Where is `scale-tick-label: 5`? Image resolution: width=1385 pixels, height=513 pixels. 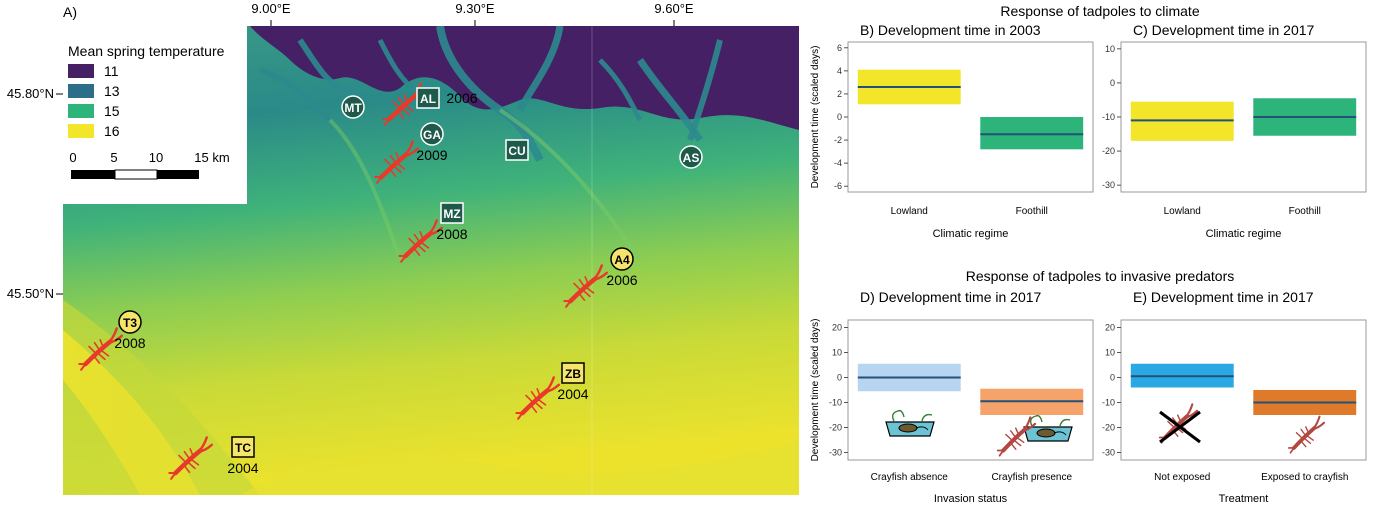
scale-tick-label: 5 is located at coordinates (113, 157).